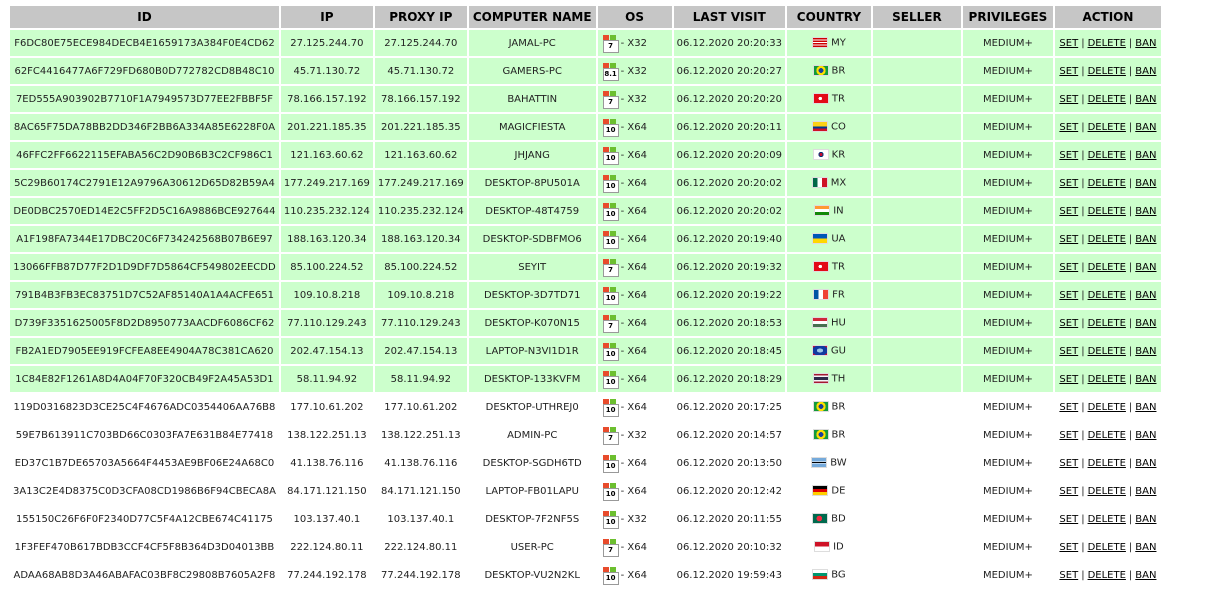  Describe the element at coordinates (729, 17) in the screenshot. I see `column-header-last-visit: LAST VISIT` at that location.